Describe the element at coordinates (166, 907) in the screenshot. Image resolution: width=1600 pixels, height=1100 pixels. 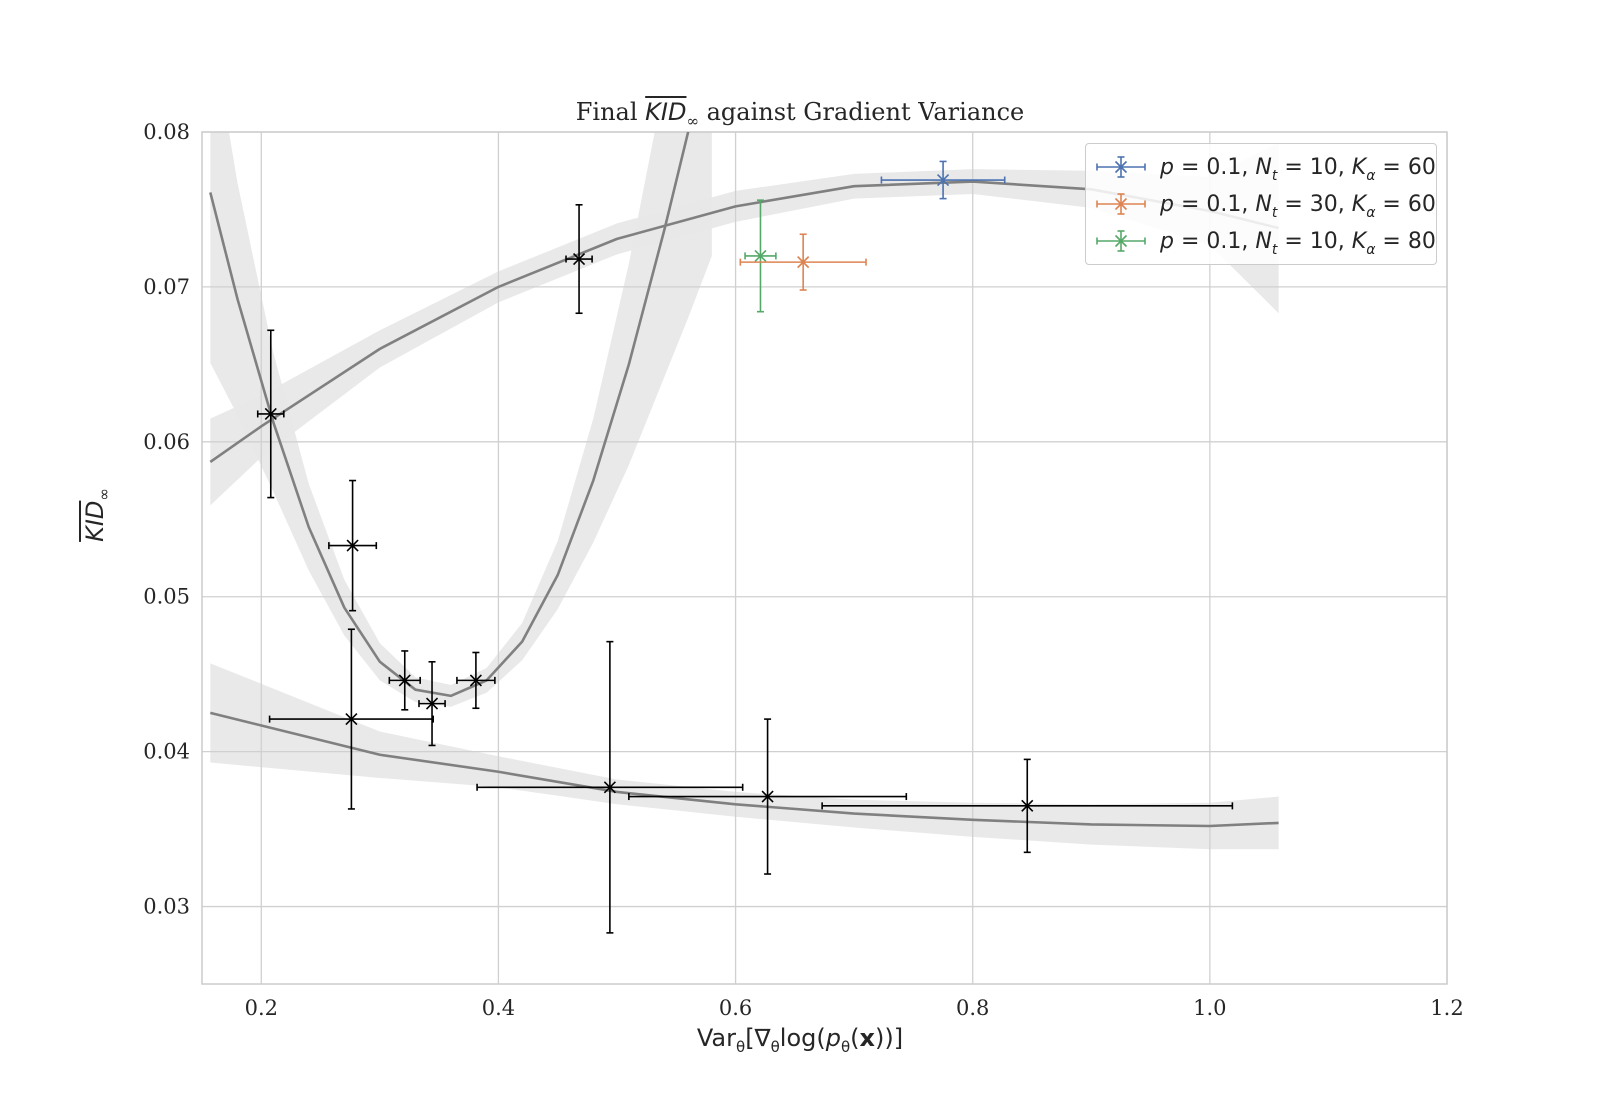
I see `y-tick-label: 0.03` at that location.